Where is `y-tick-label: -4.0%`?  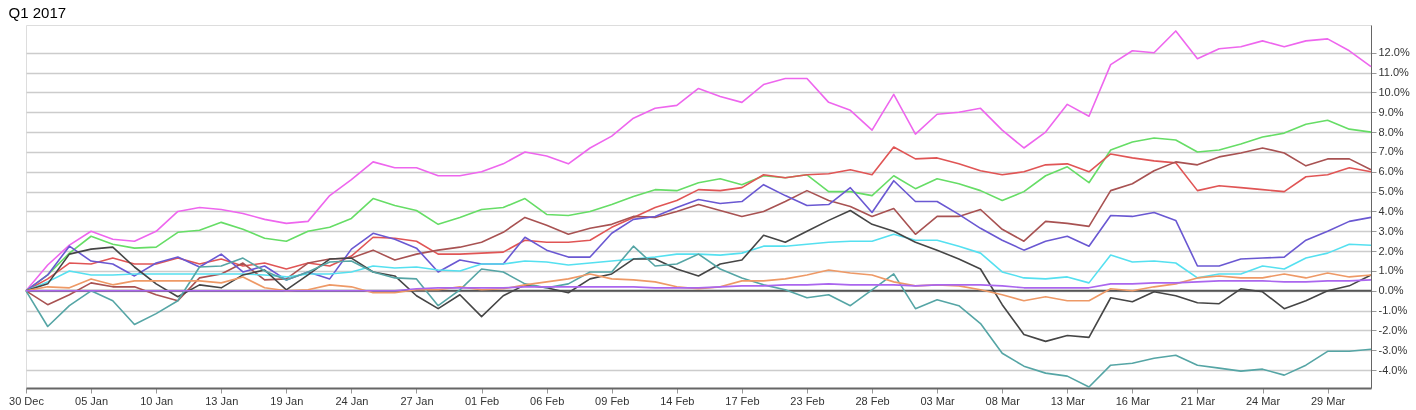
y-tick-label: -4.0% is located at coordinates (1393, 369).